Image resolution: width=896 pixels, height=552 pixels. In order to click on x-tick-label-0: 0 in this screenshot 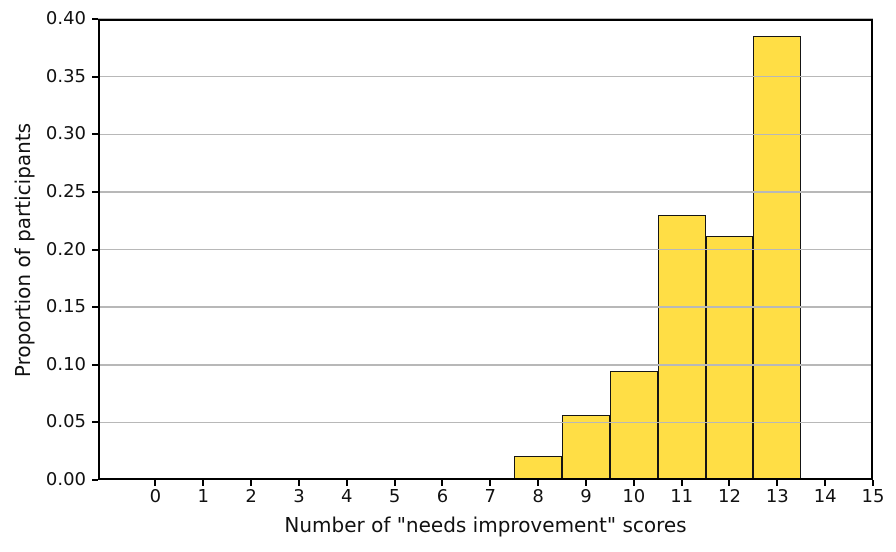, I will do `click(155, 496)`.